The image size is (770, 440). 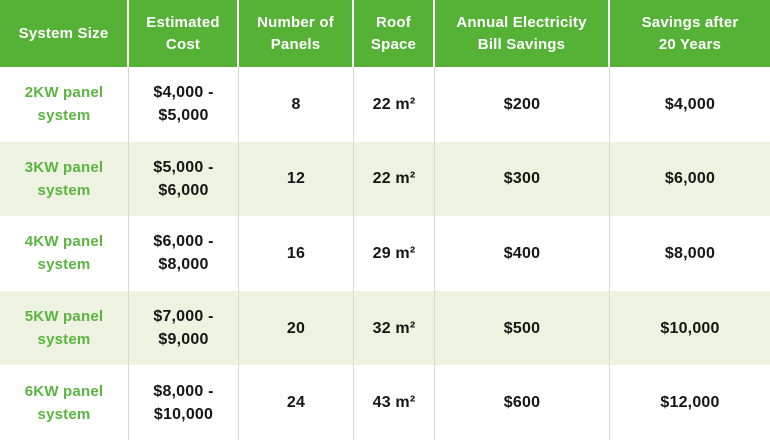 I want to click on cell-savings-after-20-years: $12,000, so click(x=690, y=403).